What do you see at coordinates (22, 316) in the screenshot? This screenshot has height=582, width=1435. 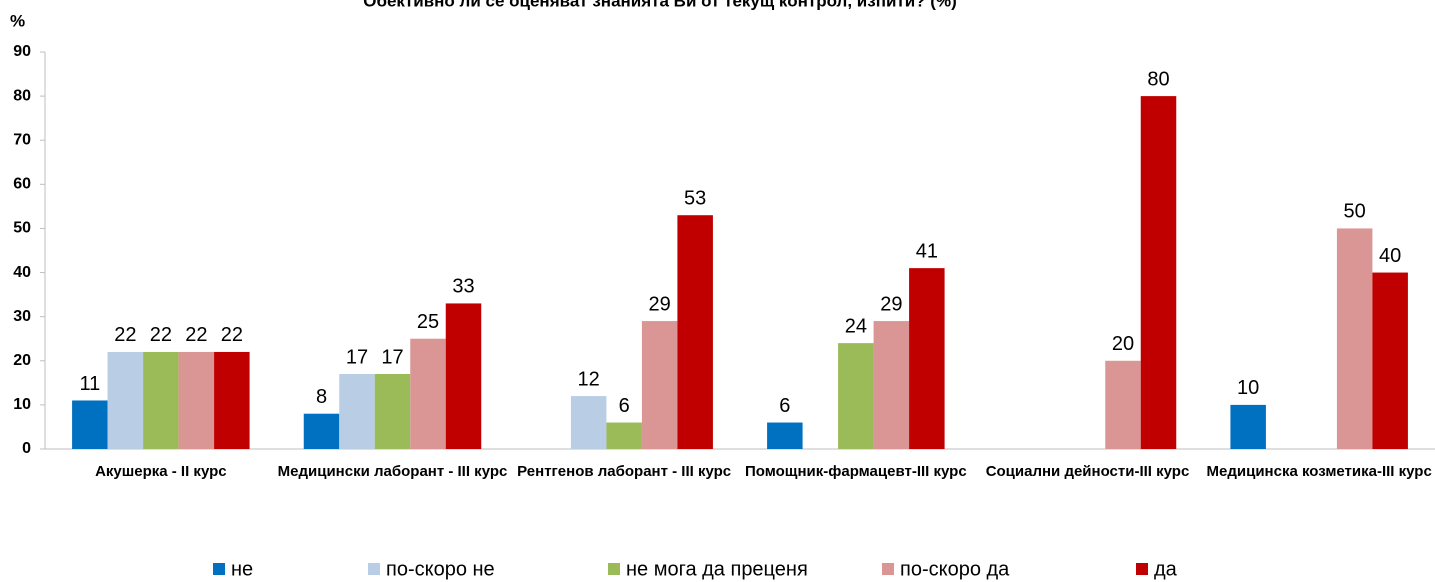 I see `y-tick-label: 30` at bounding box center [22, 316].